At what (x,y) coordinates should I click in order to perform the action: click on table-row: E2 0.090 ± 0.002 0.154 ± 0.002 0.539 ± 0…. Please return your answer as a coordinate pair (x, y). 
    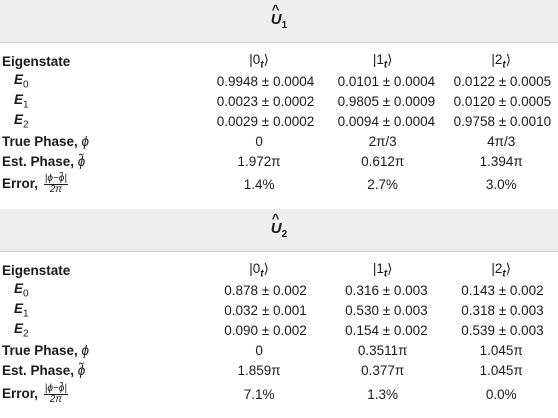
    Looking at the image, I should click on (279, 330).